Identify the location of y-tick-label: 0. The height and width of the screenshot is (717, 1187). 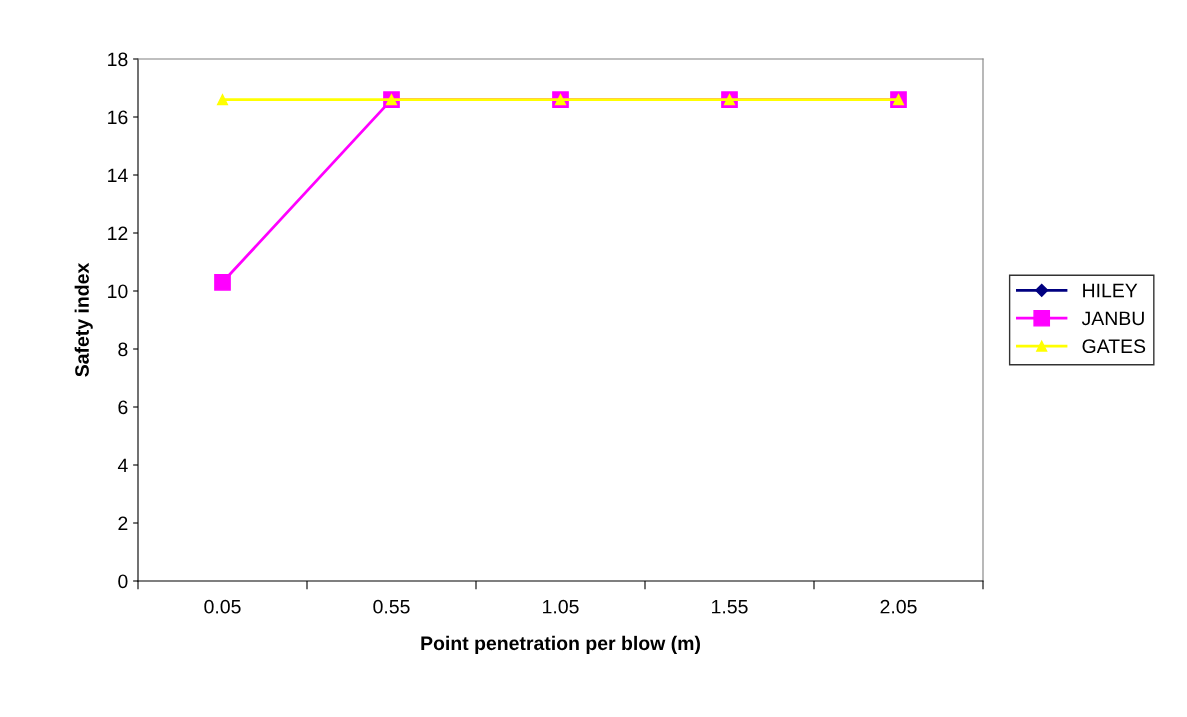
(123, 581).